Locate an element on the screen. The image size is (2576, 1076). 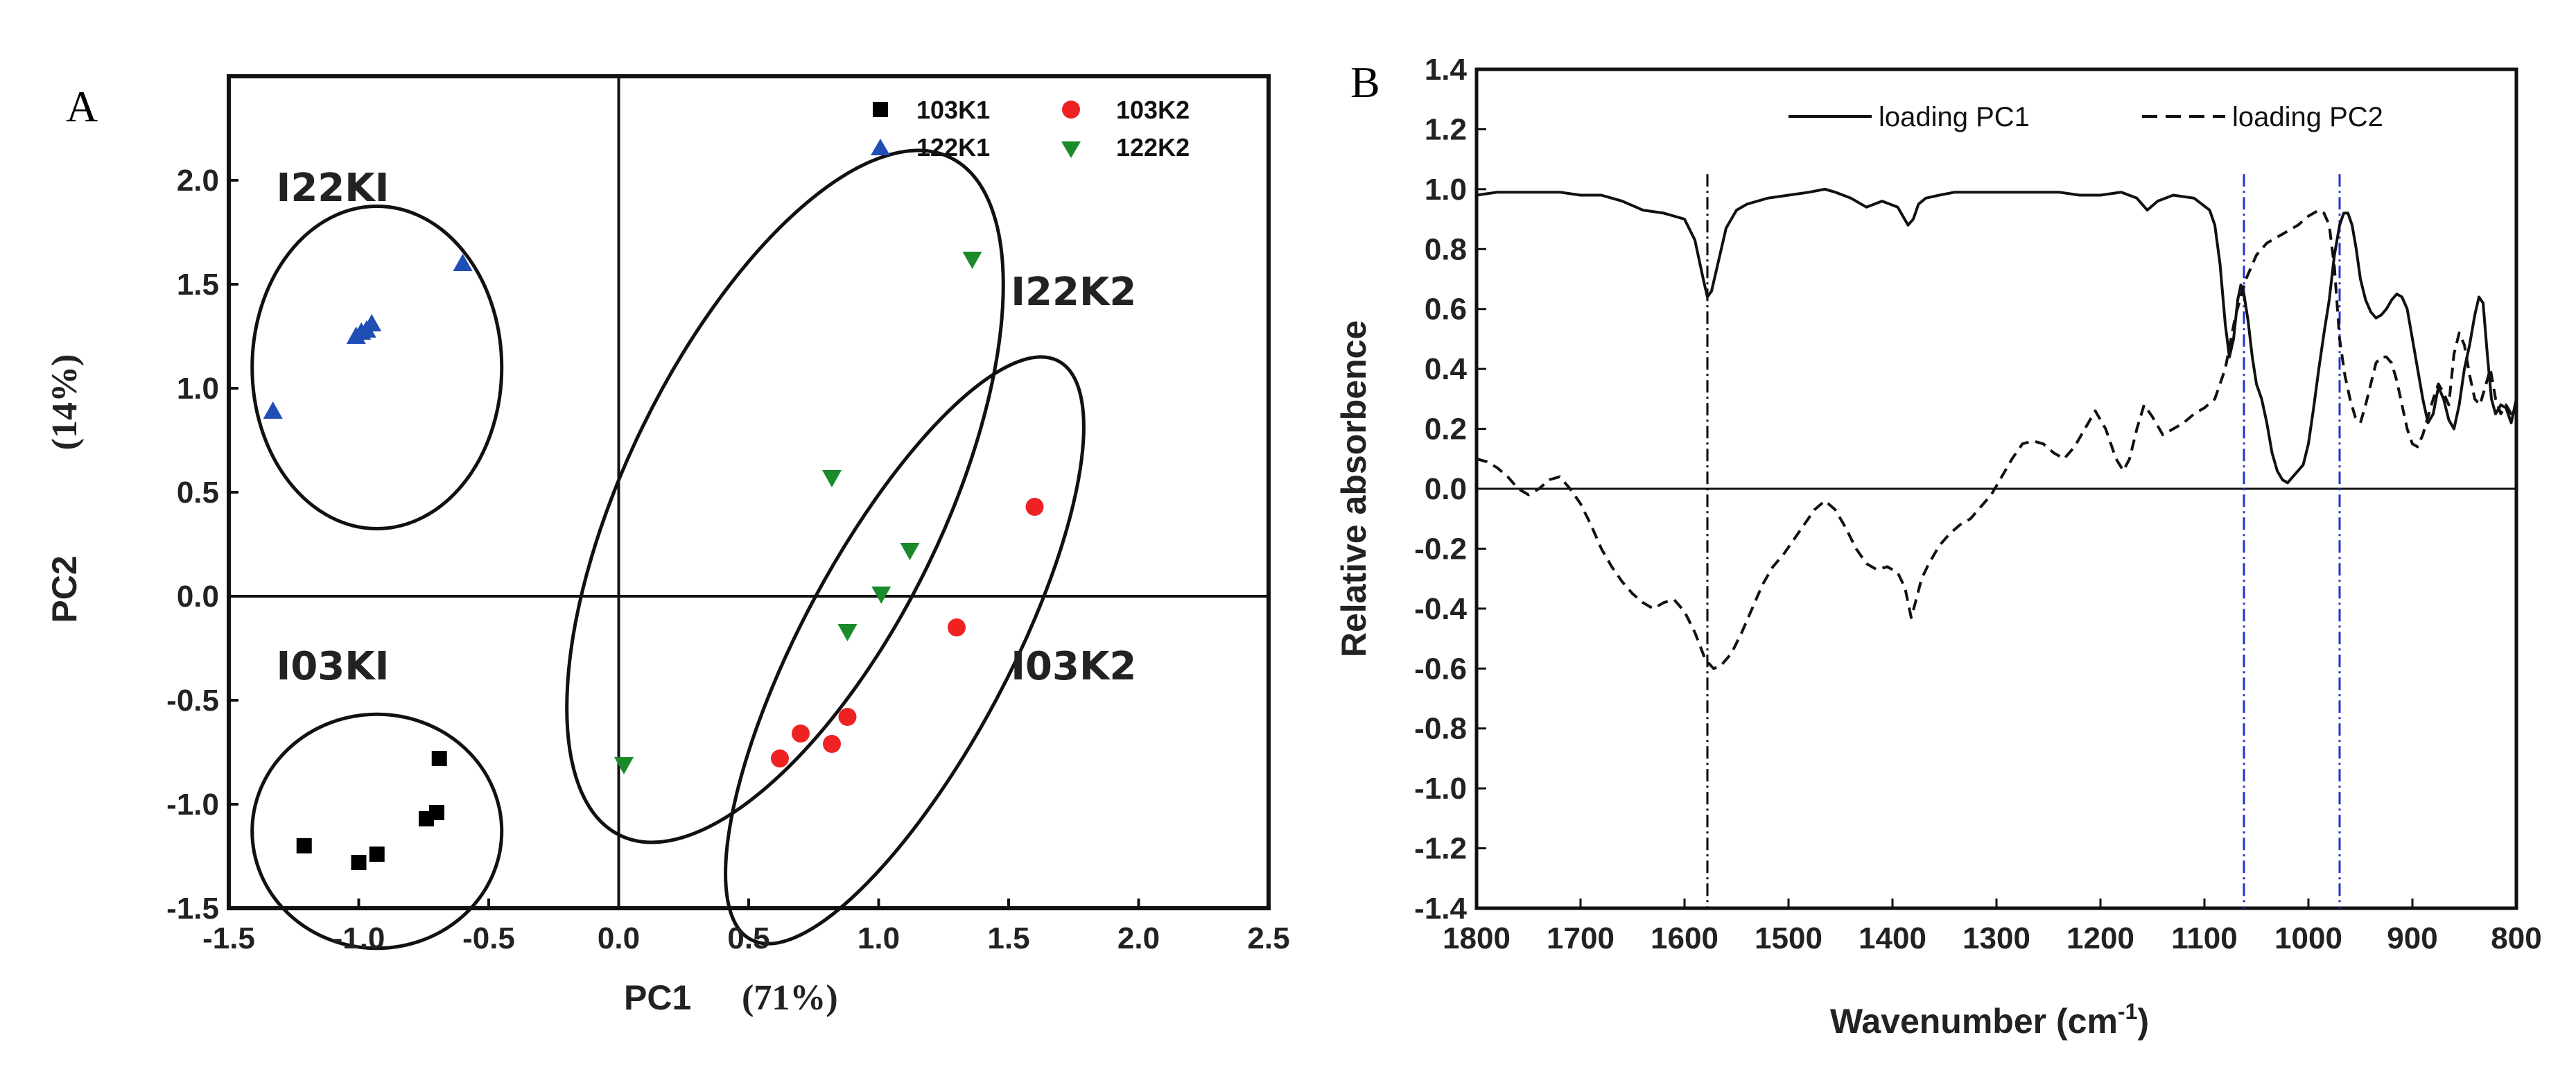
panel-b-x-axis-title-tail: ) is located at coordinates (2143, 1021).